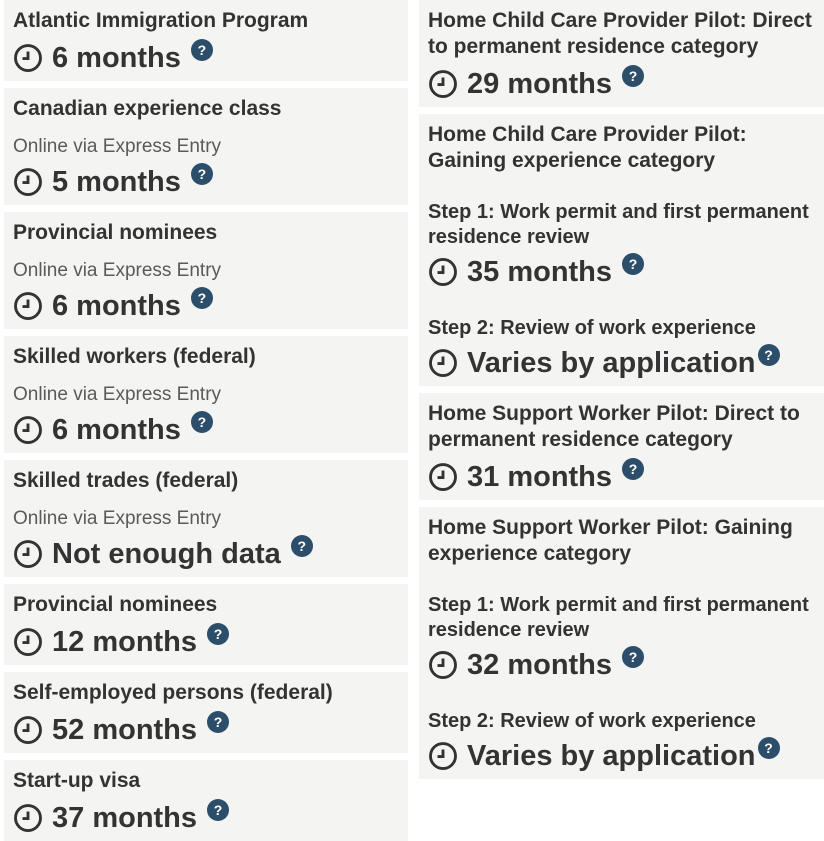 The image size is (824, 841). What do you see at coordinates (204, 817) in the screenshot?
I see `processing-time-row: 37 months?` at bounding box center [204, 817].